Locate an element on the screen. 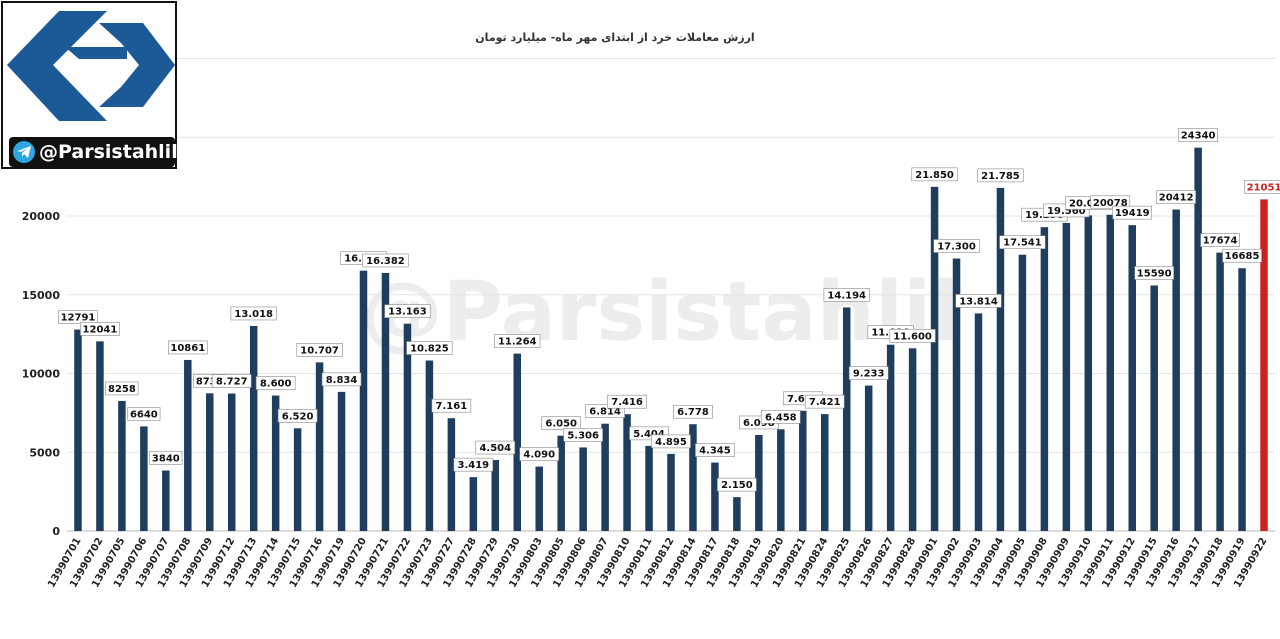 This screenshot has width=1280, height=639. data-label: 2.150 is located at coordinates (737, 485).